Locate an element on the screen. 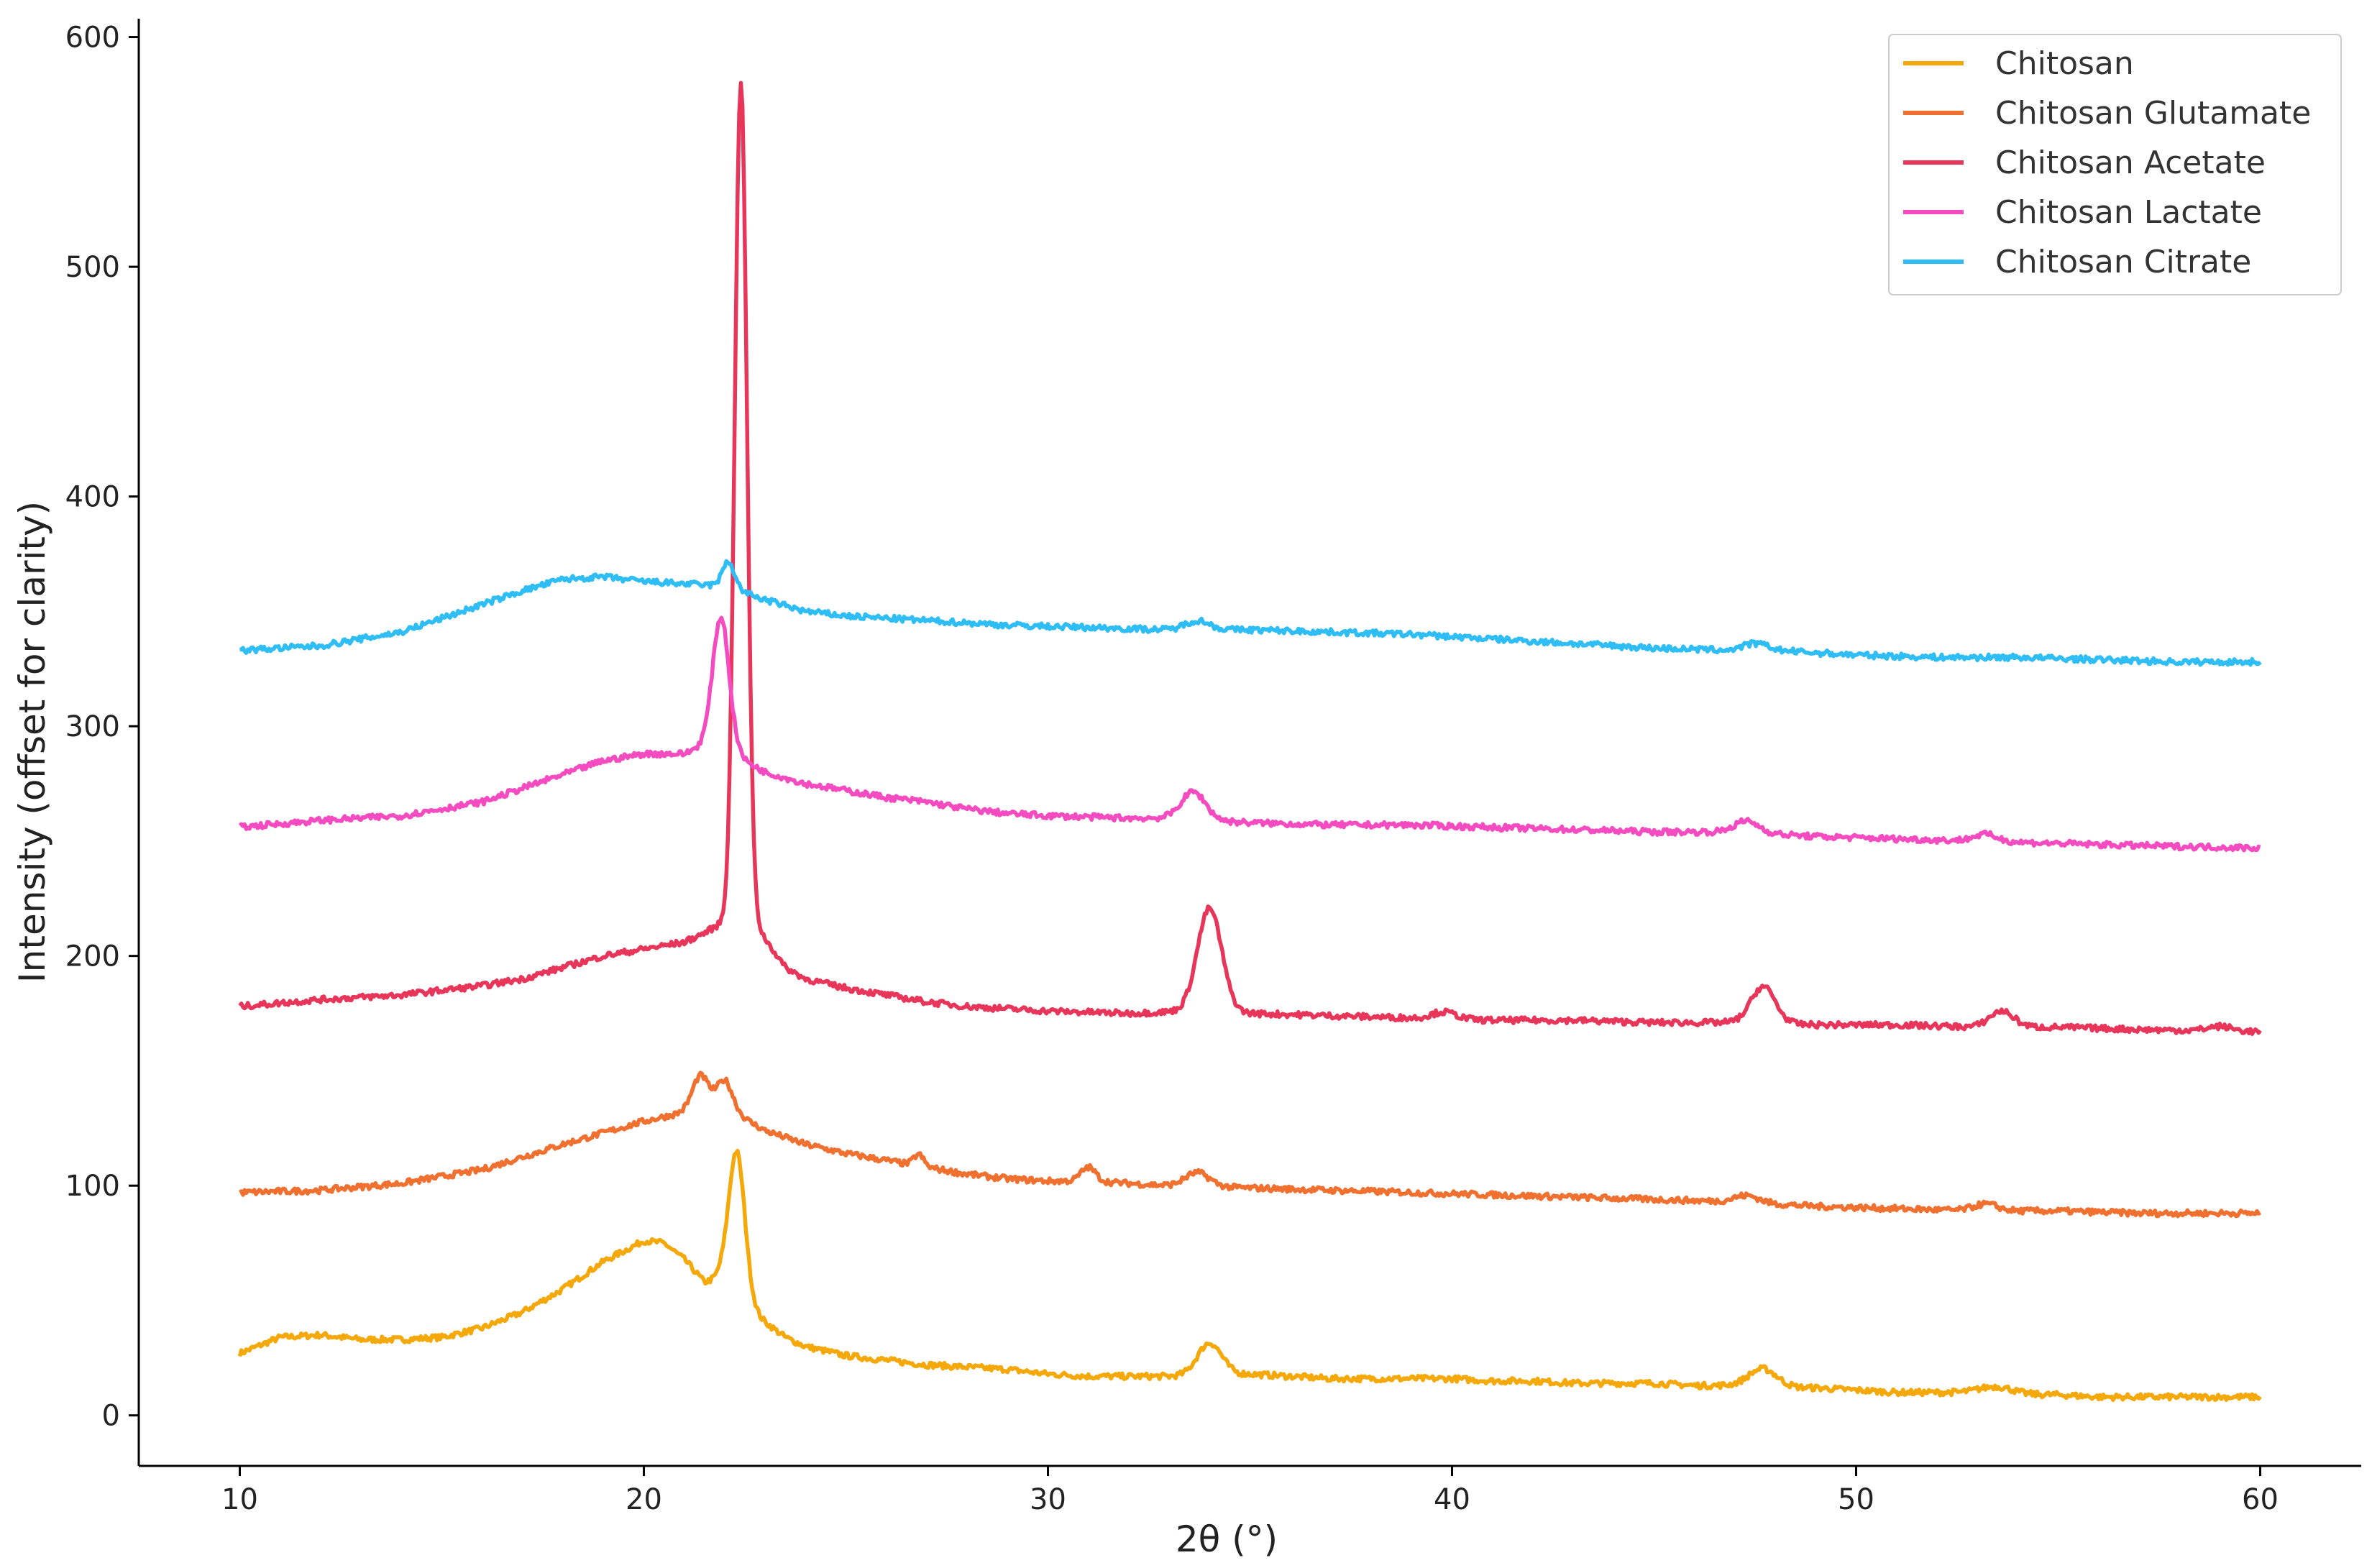 The width and height of the screenshot is (2372, 1568). y-tick-label: 500 is located at coordinates (93, 267).